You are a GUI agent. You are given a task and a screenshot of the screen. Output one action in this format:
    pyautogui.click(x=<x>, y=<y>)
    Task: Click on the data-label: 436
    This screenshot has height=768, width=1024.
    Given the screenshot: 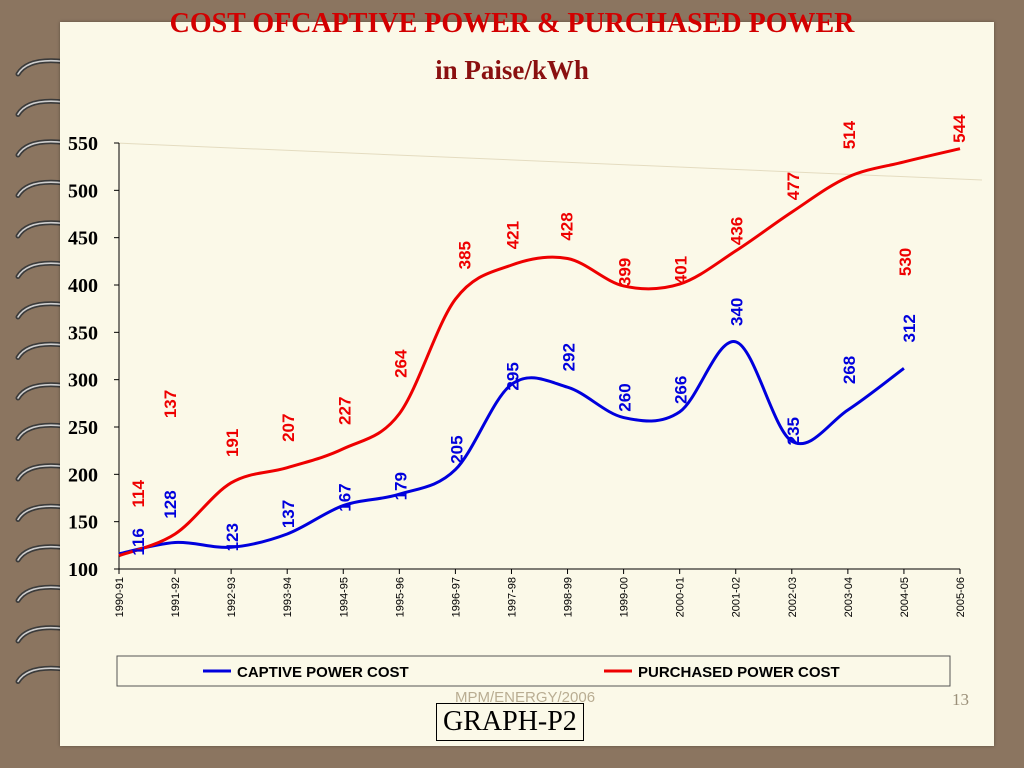 What is the action you would take?
    pyautogui.click(x=737, y=231)
    